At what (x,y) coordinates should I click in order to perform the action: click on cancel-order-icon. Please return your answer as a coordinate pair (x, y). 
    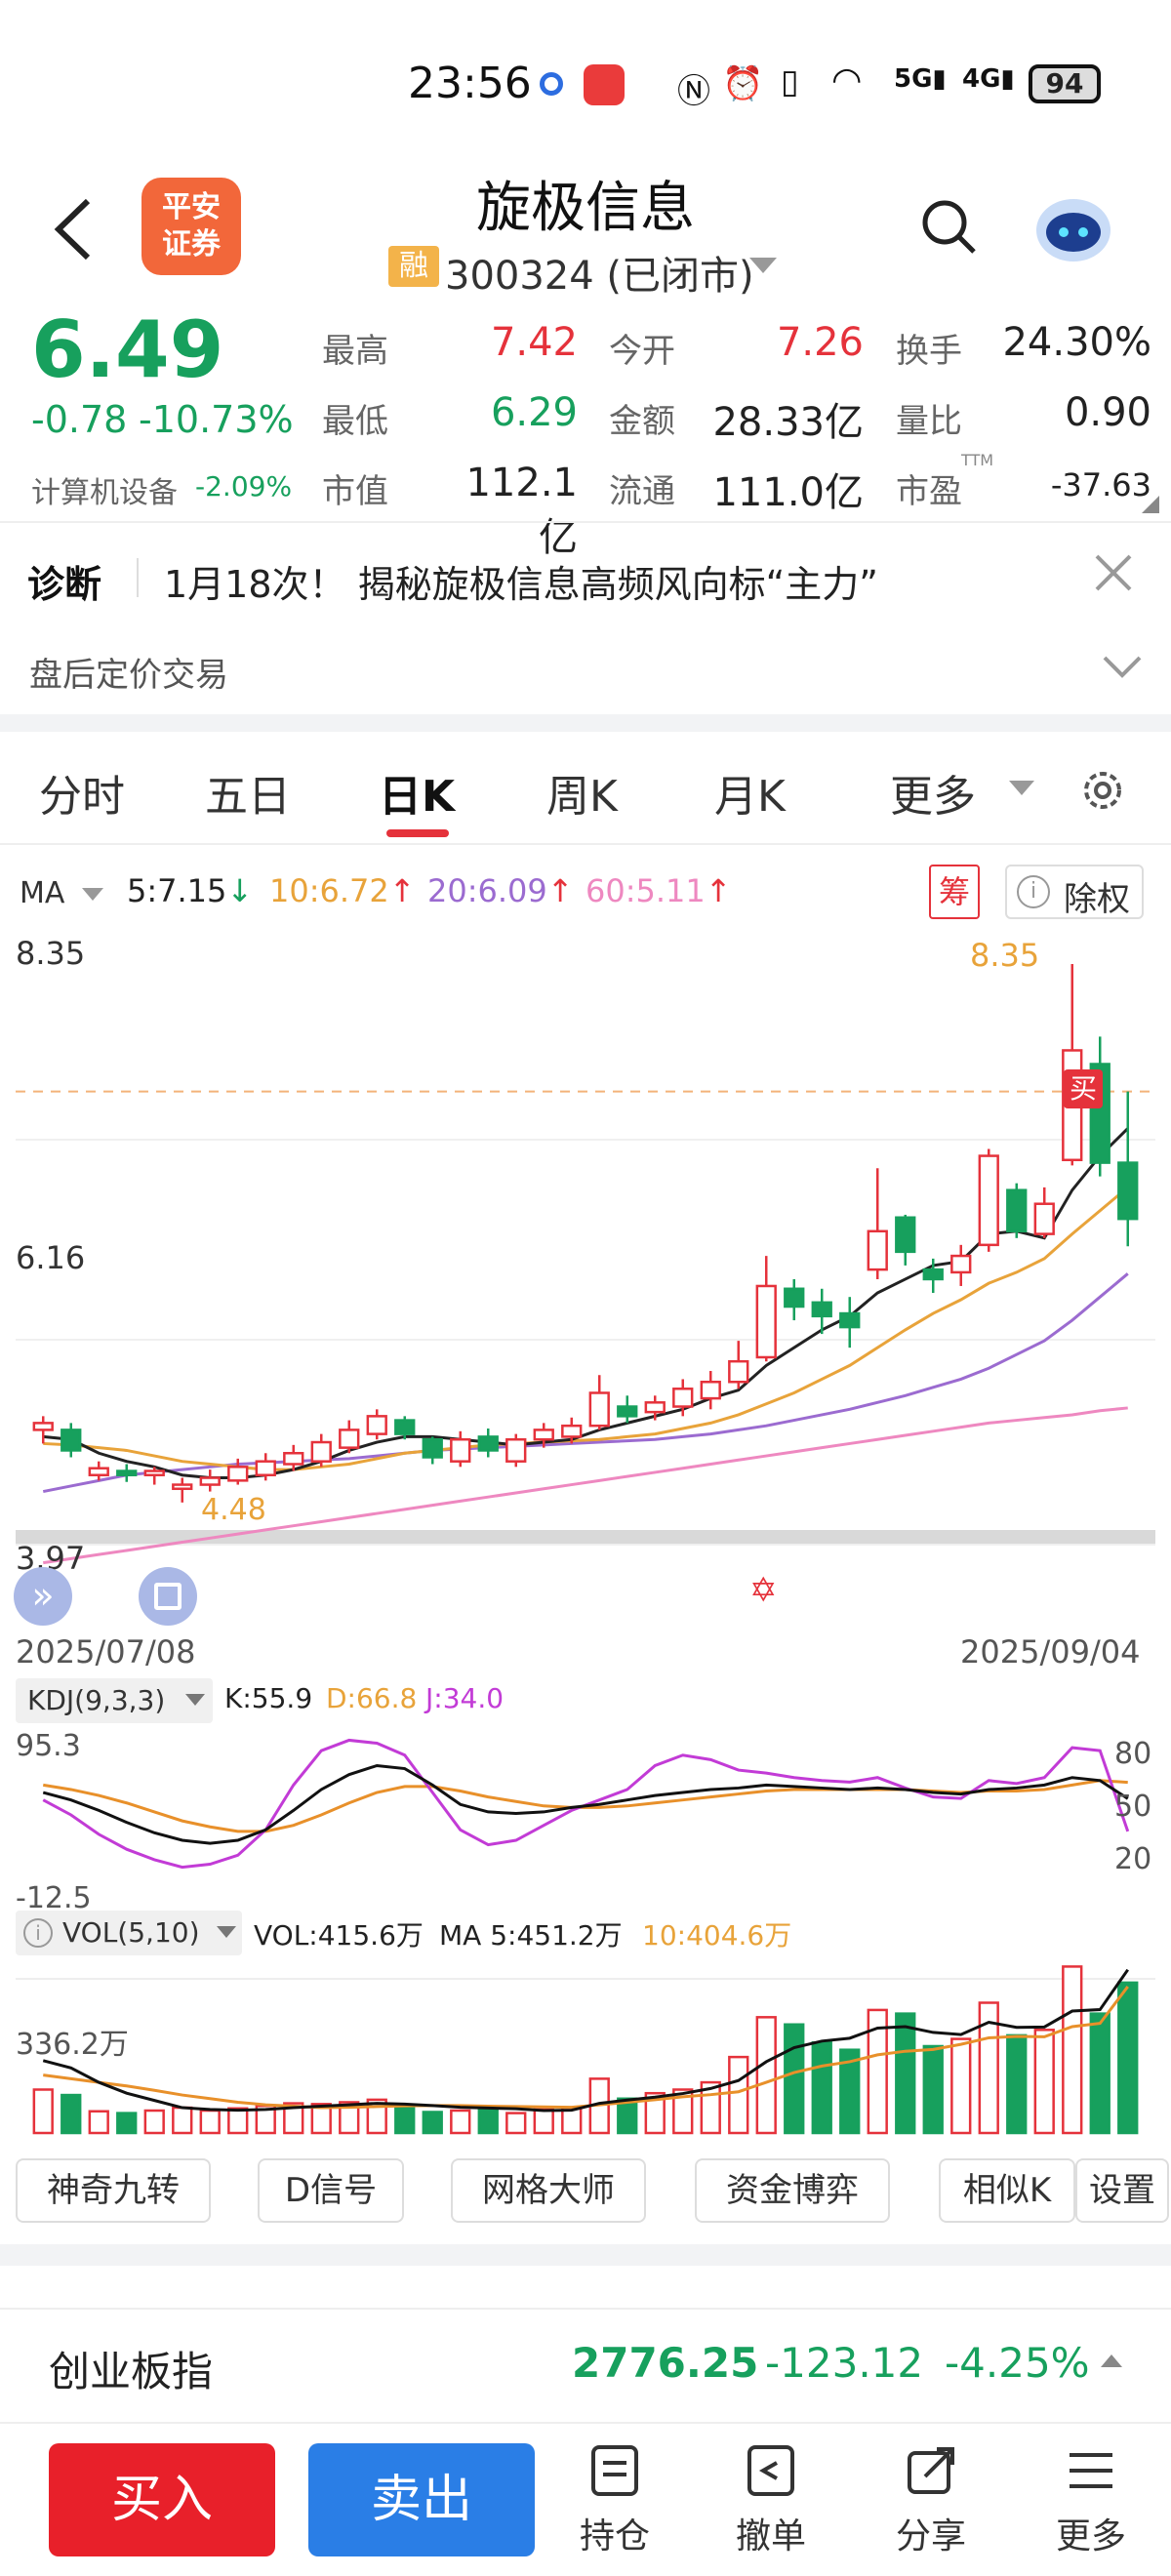
    Looking at the image, I should click on (770, 2470).